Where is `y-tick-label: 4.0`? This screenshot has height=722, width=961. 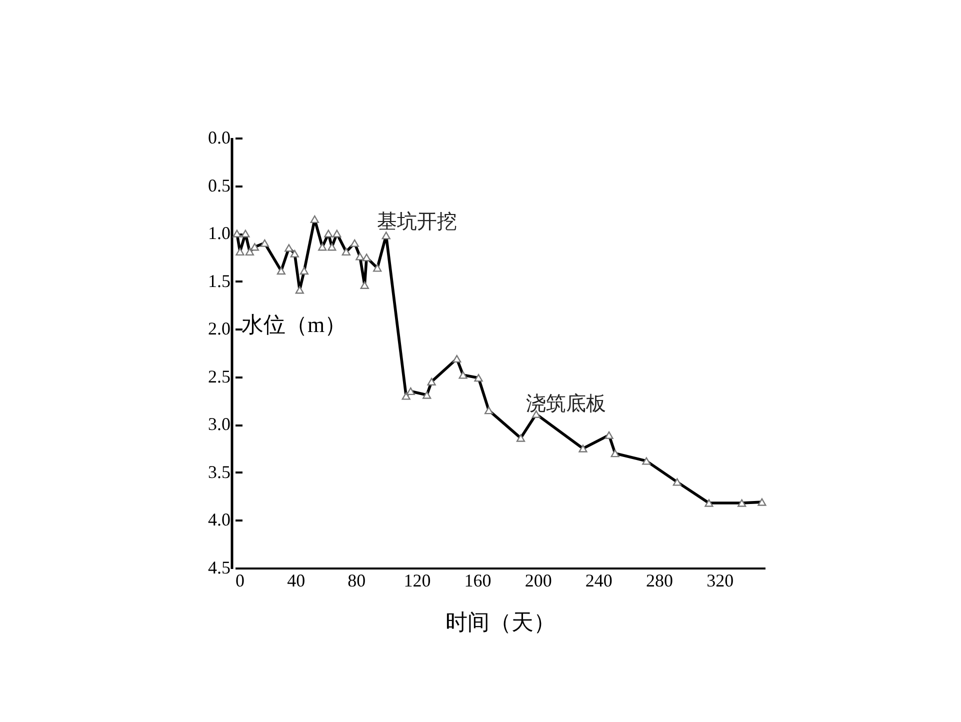 y-tick-label: 4.0 is located at coordinates (219, 520).